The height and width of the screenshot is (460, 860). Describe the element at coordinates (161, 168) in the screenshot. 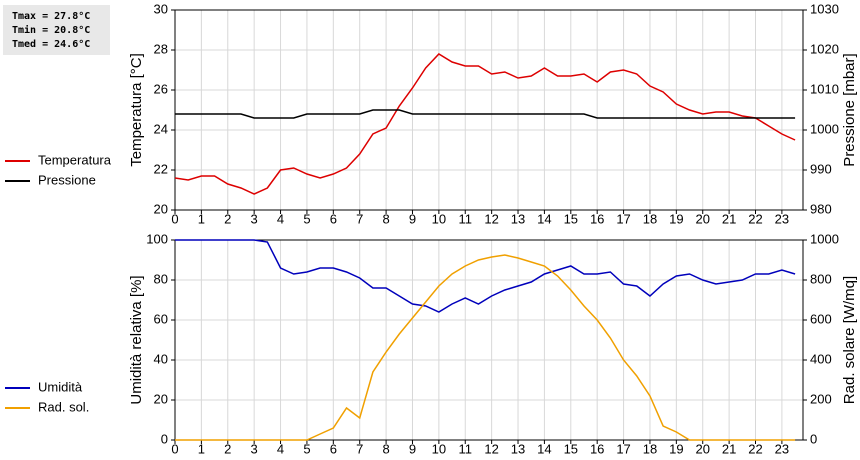

I see `y-tick-label: 22` at that location.